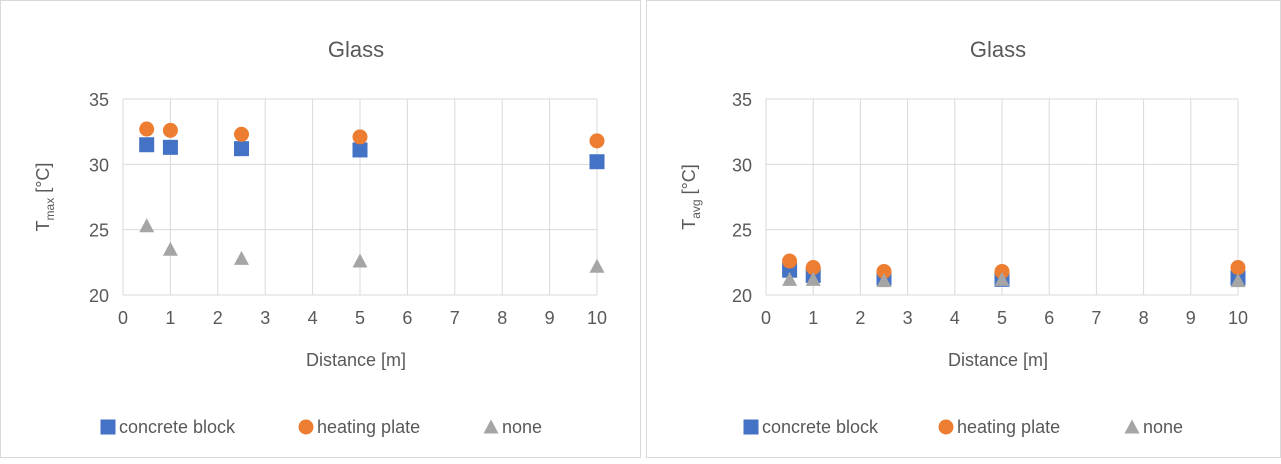  Describe the element at coordinates (691, 197) in the screenshot. I see `y-axis-label: Tavg [°C]` at that location.